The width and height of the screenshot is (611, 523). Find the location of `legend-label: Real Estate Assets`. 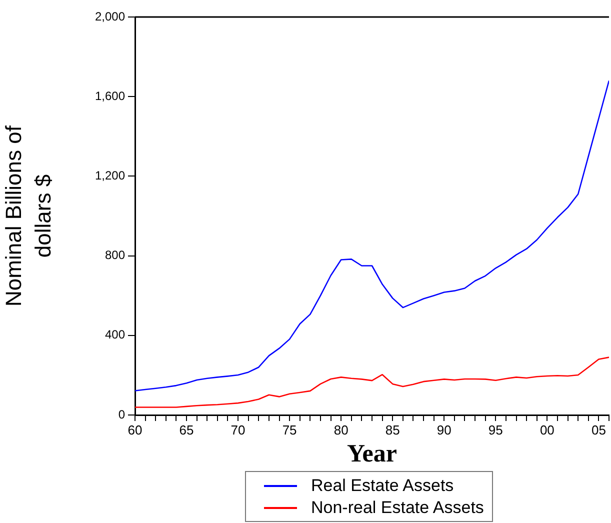

legend-label: Real Estate Assets is located at coordinates (382, 486).